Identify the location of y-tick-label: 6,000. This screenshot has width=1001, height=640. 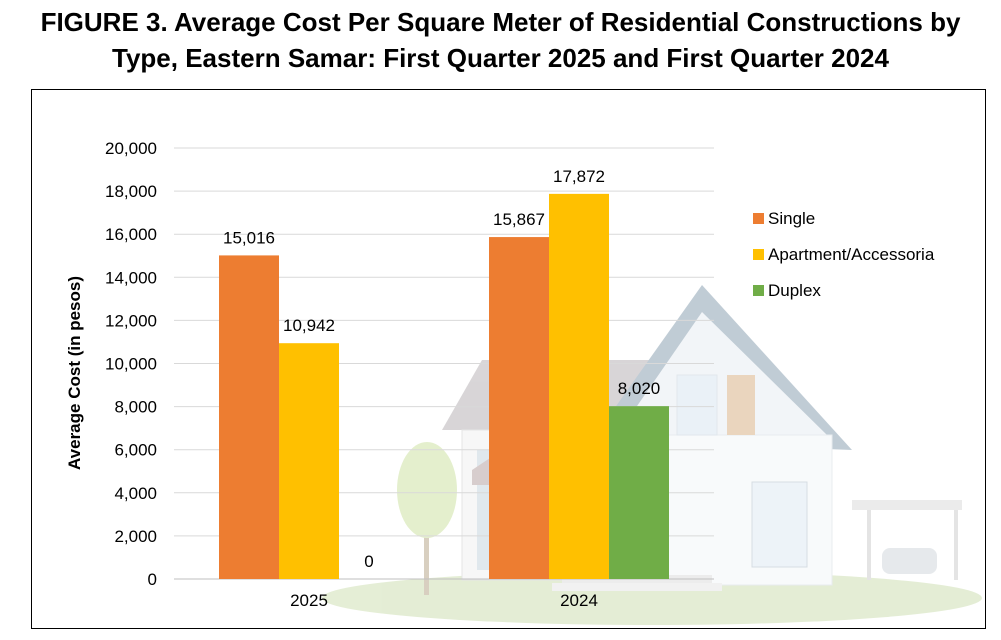
(135, 450).